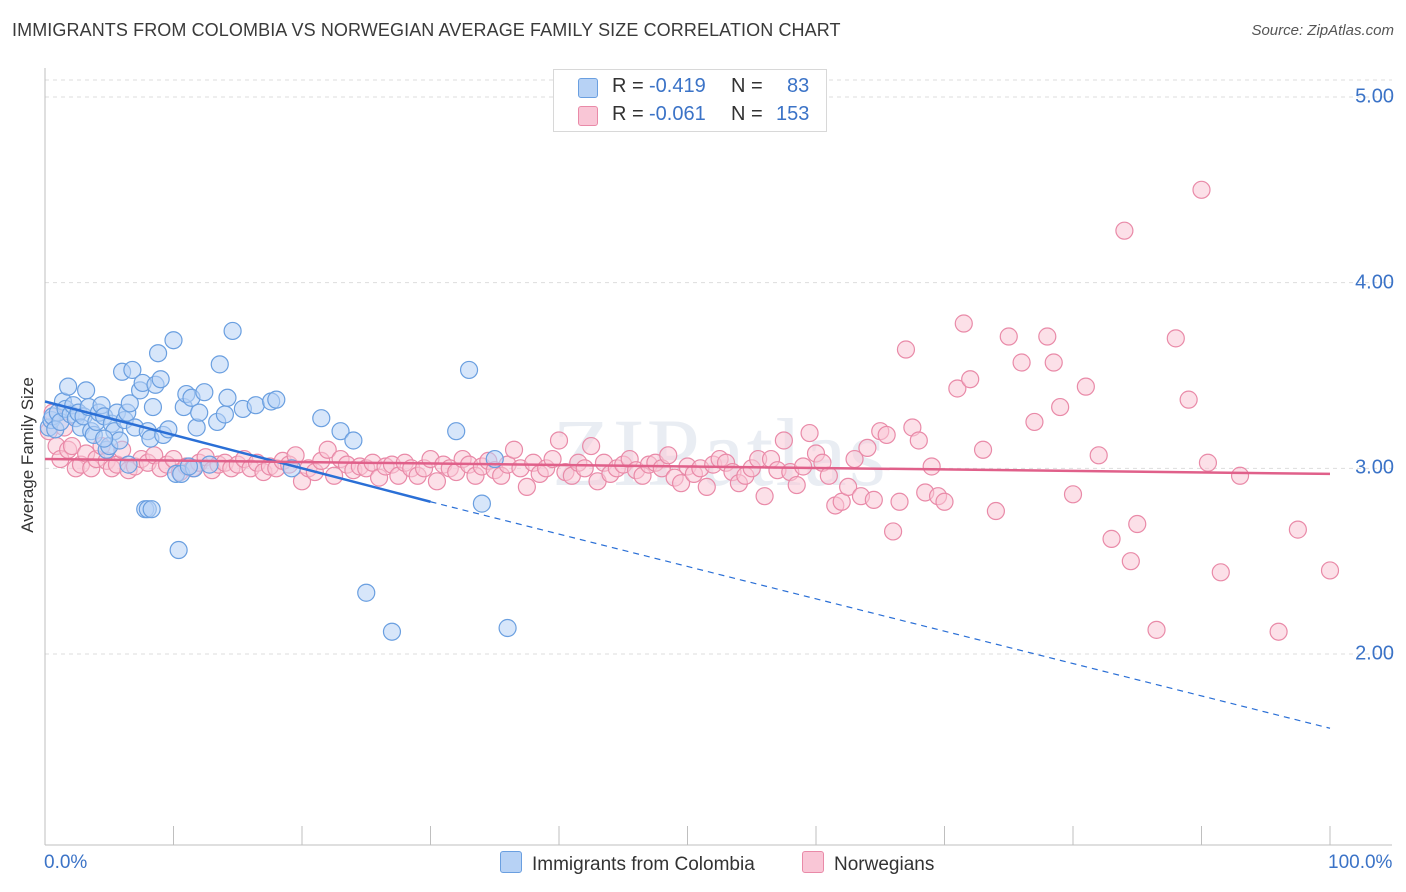 The height and width of the screenshot is (892, 1406). What do you see at coordinates (66, 862) in the screenshot?
I see `x-tick-min: 0.0%` at bounding box center [66, 862].